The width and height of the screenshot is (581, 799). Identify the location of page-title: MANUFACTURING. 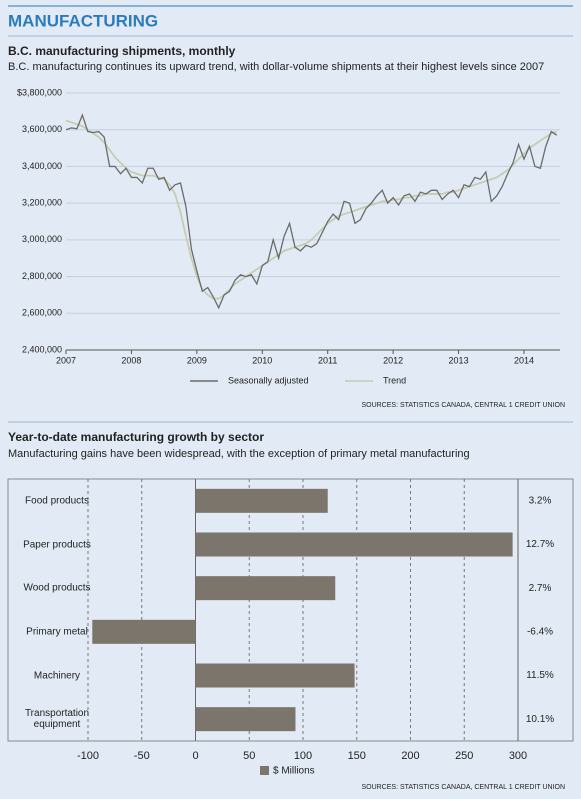
(83, 20).